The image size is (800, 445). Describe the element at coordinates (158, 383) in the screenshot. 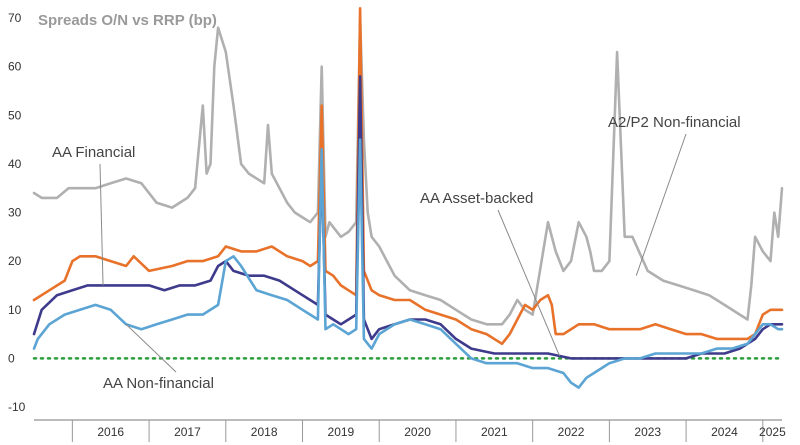

I see `label-aa-non-financial: AA Non-financial` at that location.